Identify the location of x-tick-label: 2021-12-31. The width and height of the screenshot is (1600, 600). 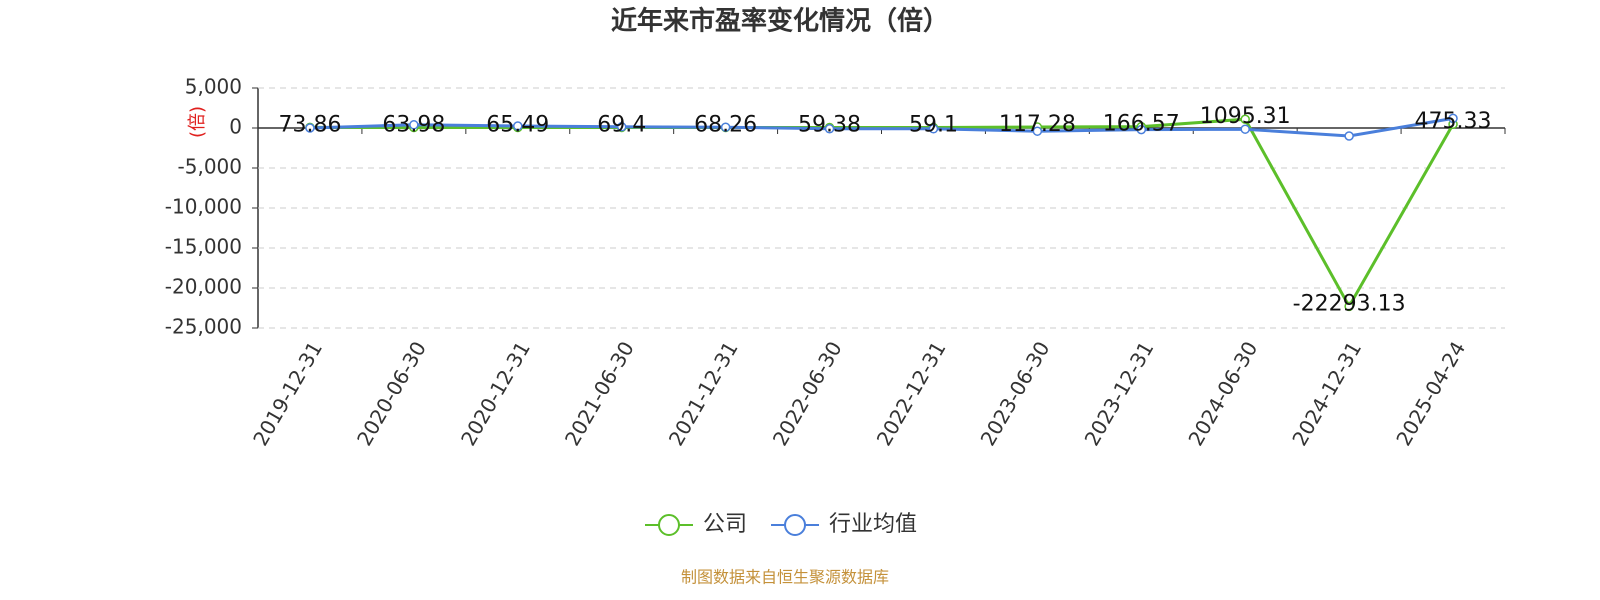
(703, 393).